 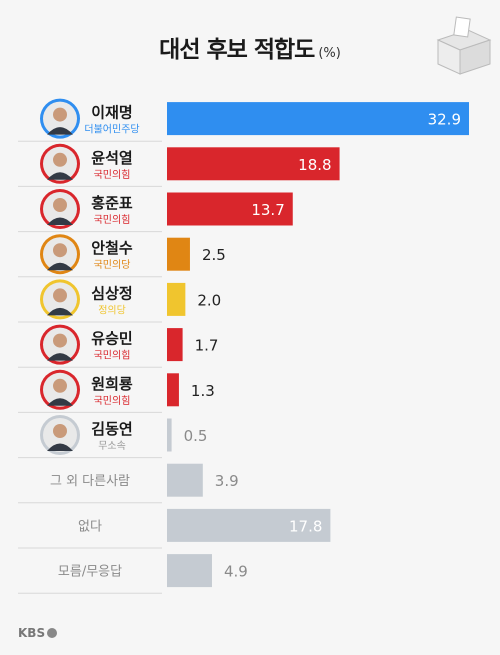 What do you see at coordinates (111, 158) in the screenshot?
I see `candidate-name: 윤석열` at bounding box center [111, 158].